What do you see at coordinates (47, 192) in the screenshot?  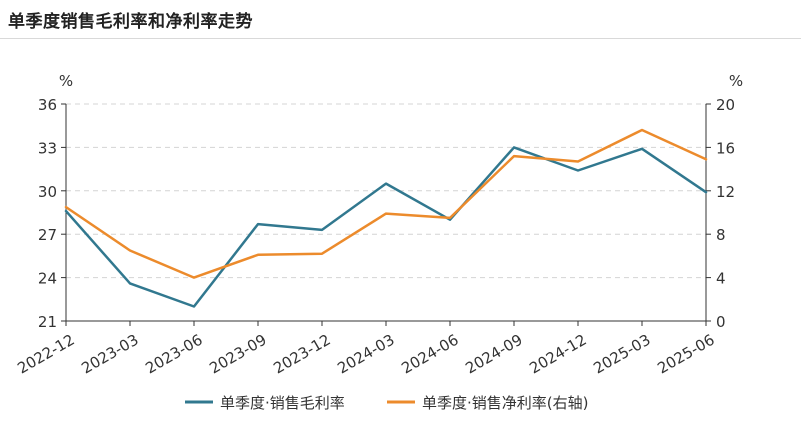 I see `left-tick-label: 30` at bounding box center [47, 192].